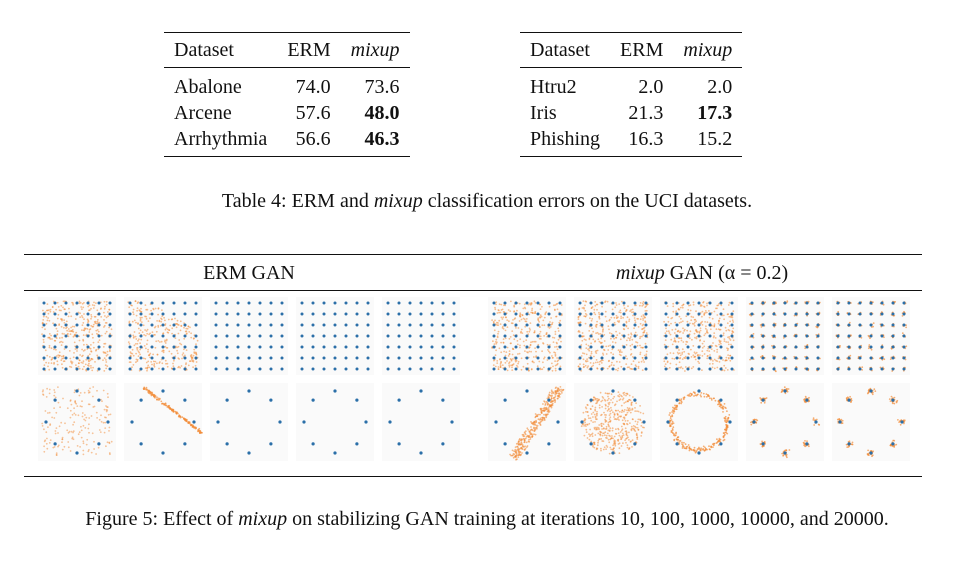  What do you see at coordinates (651, 87) in the screenshot?
I see `cell-erm: 2.0` at bounding box center [651, 87].